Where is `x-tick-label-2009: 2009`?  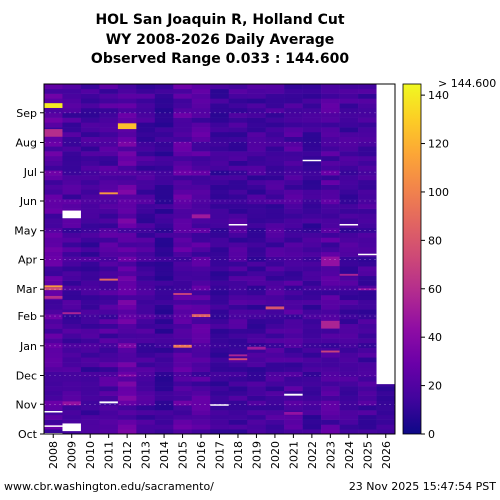
x-tick-label-2009: 2009 is located at coordinates (72, 455).